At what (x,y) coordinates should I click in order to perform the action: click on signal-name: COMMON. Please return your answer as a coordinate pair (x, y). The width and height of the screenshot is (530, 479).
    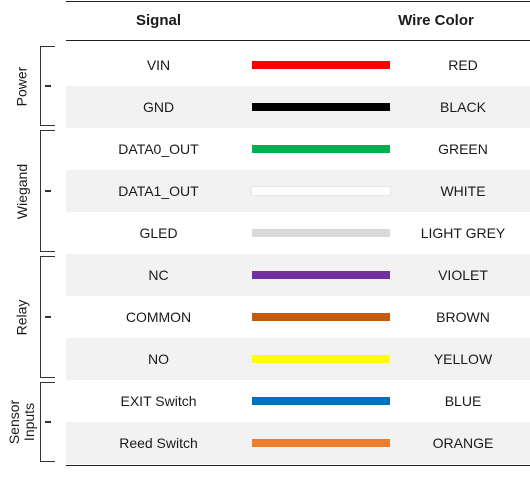
    Looking at the image, I should click on (158, 317).